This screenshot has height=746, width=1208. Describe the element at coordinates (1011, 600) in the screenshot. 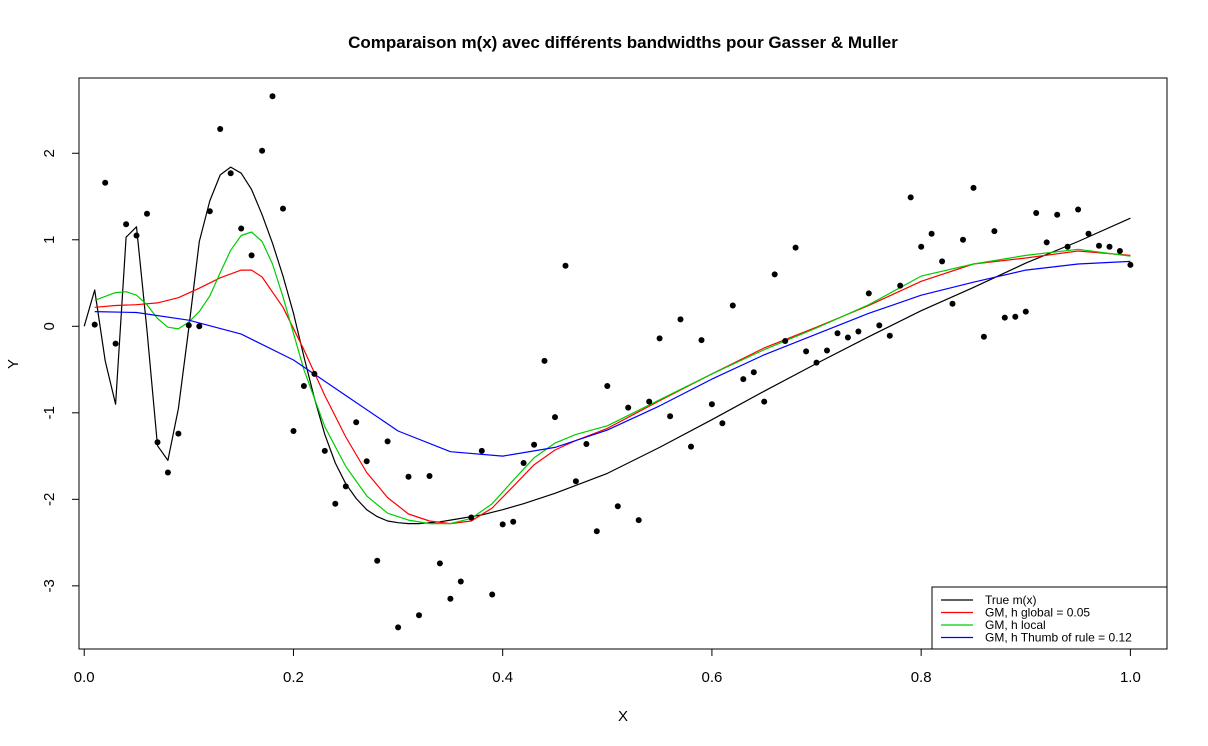

I see `legend-label-0: True m(x)` at that location.